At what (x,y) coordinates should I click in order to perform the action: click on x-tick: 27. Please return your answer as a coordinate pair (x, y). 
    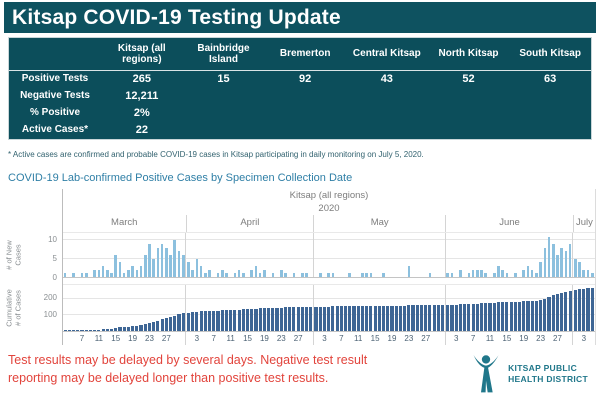
    Looking at the image, I should click on (298, 338).